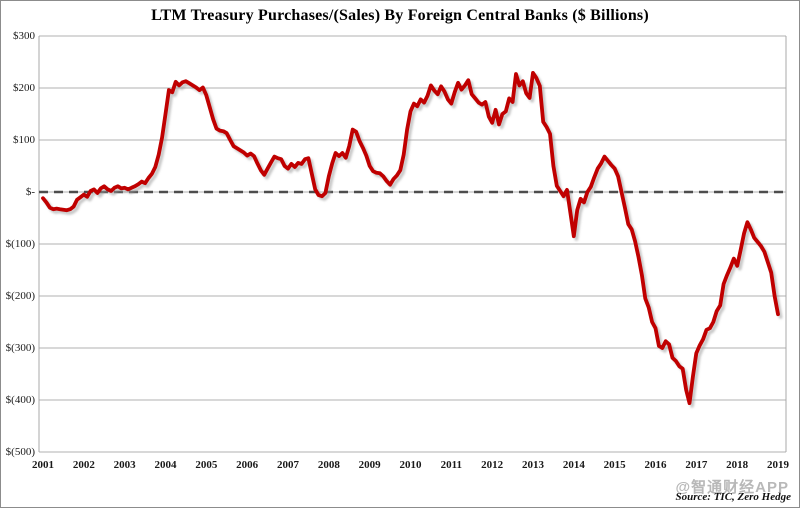 This screenshot has height=508, width=800. What do you see at coordinates (20, 348) in the screenshot?
I see `y-axis-label: $(300)` at bounding box center [20, 348].